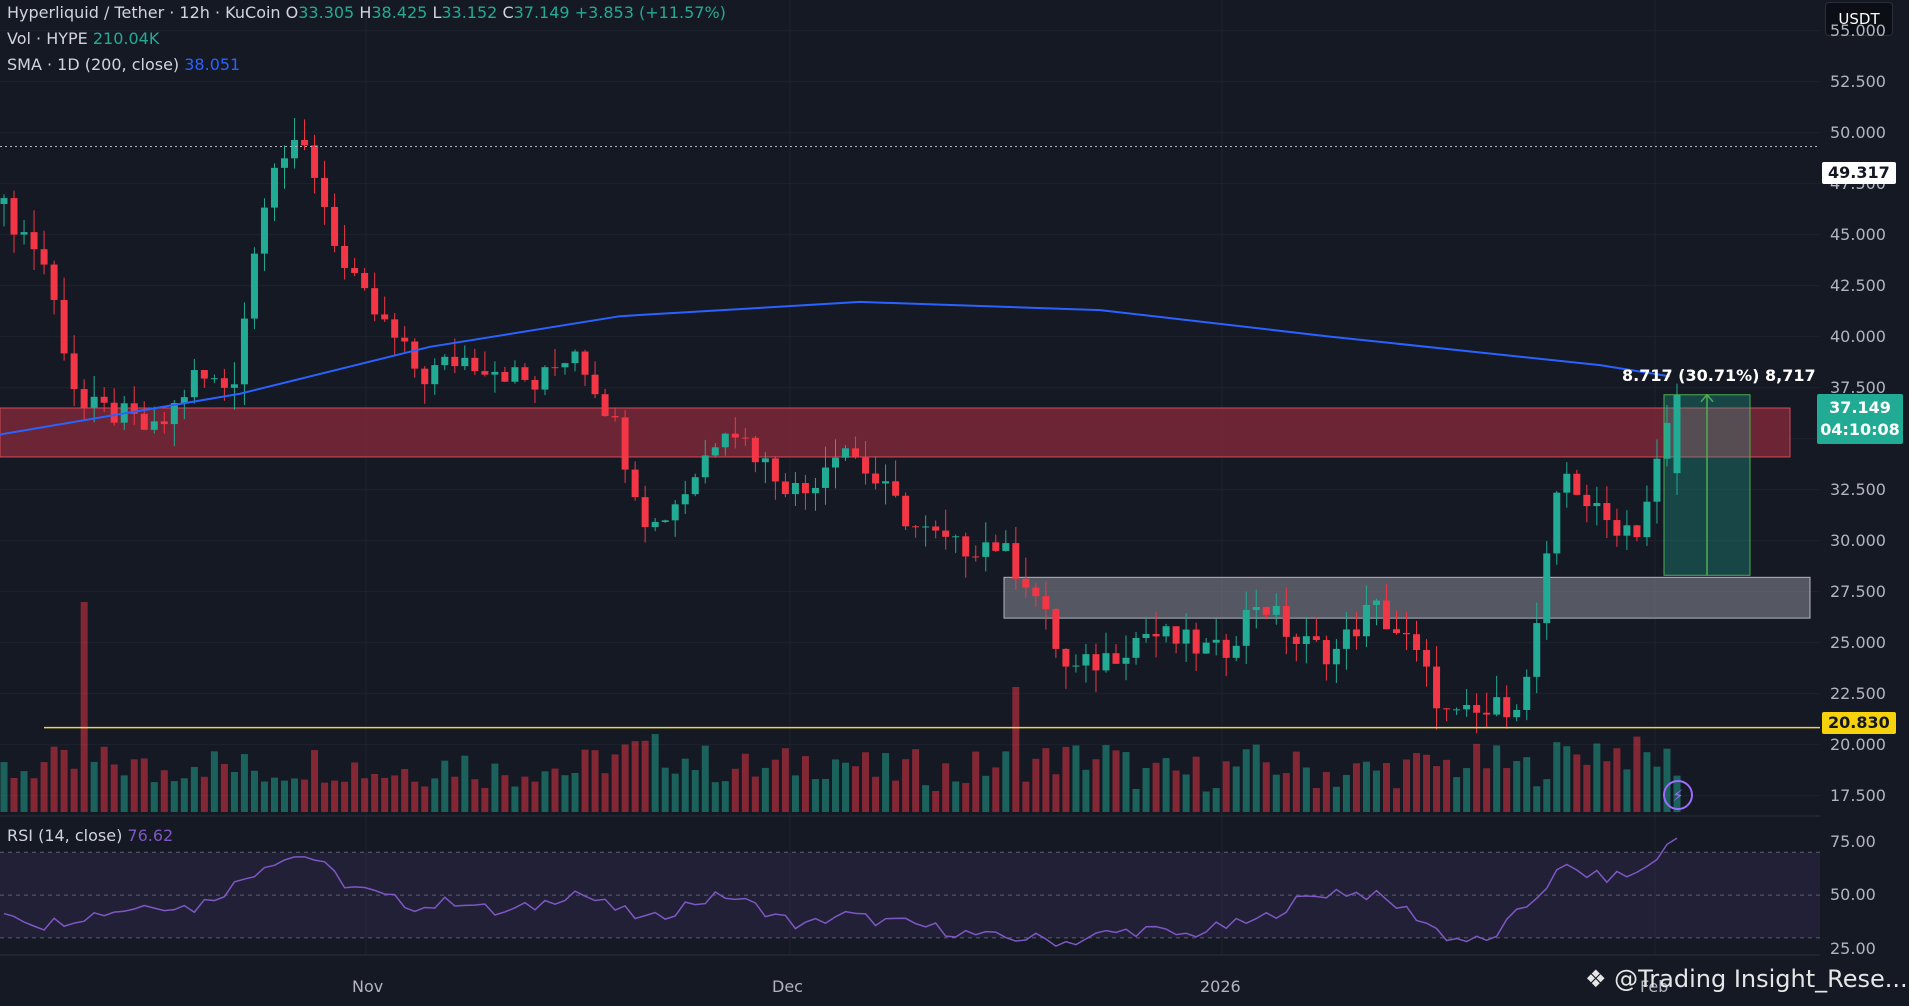 Image resolution: width=1909 pixels, height=1006 pixels. Describe the element at coordinates (1858, 795) in the screenshot. I see `price-tick: 17.500` at that location.